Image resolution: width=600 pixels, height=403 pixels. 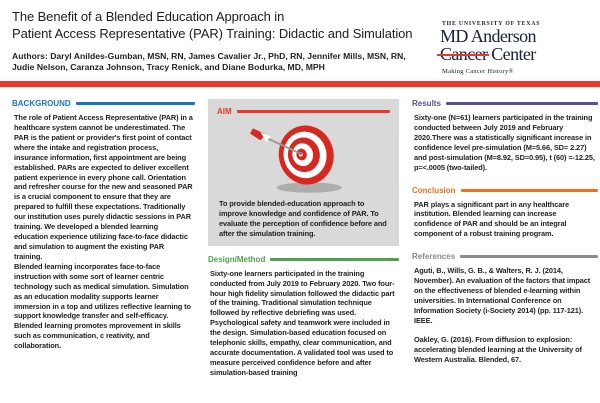 What do you see at coordinates (529, 257) in the screenshot?
I see `references-header-rule` at bounding box center [529, 257].